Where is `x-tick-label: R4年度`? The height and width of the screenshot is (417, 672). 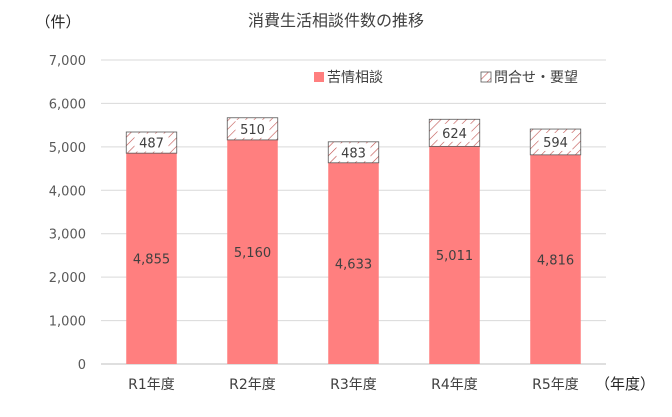
x-tick-label: R4年度 is located at coordinates (454, 385).